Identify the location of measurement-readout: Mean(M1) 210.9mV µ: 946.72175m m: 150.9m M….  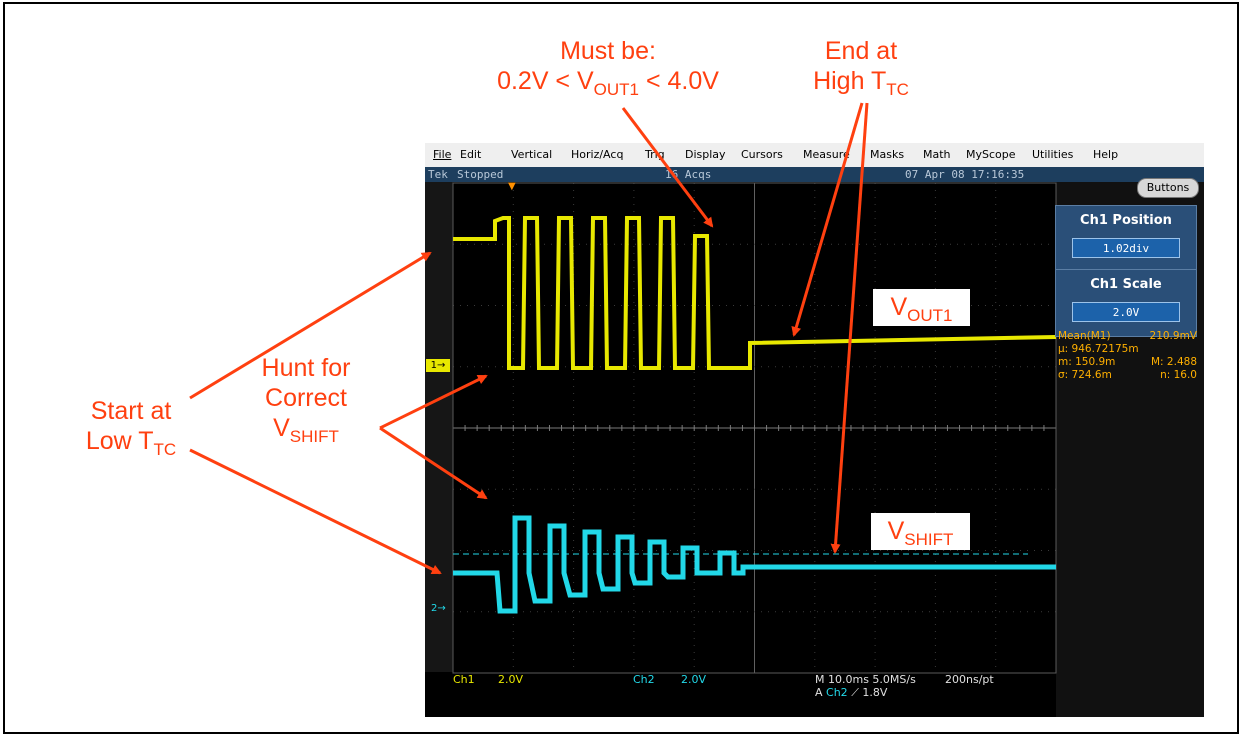
(1130, 356).